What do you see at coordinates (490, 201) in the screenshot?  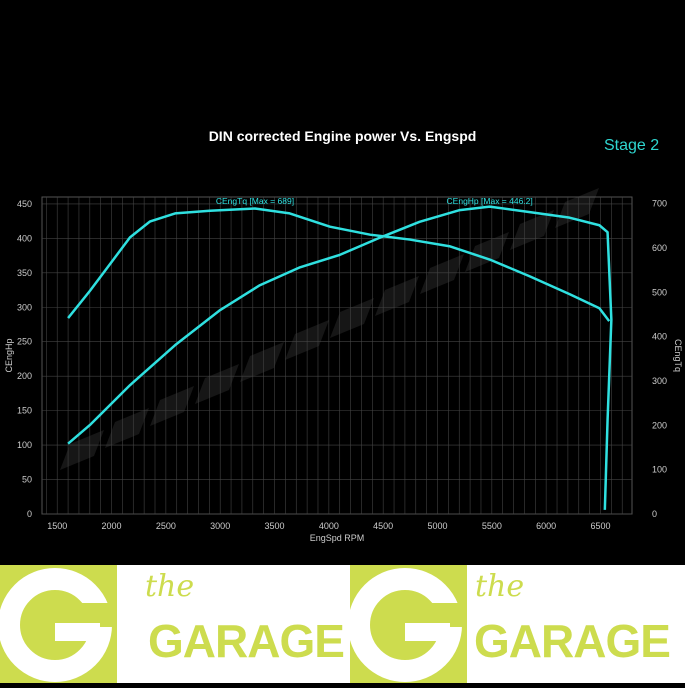 I see `series-label-CEngHp: CEngHp [Max = 446.2]` at bounding box center [490, 201].